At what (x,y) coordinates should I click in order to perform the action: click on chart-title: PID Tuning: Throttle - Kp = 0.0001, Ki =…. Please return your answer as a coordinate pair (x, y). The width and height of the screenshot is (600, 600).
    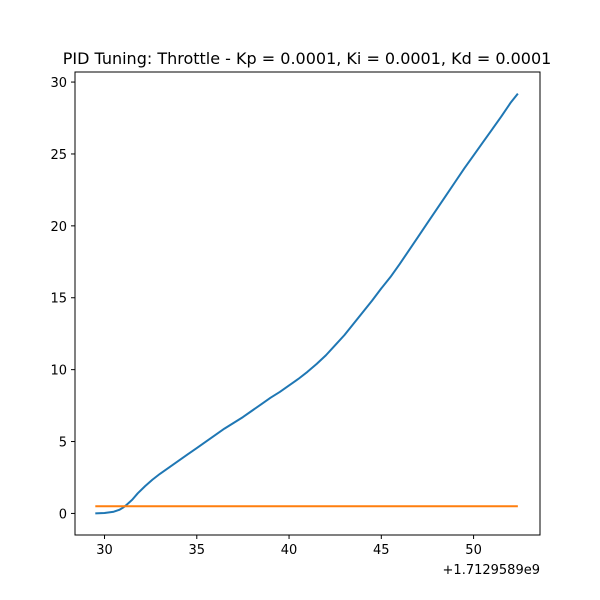
    Looking at the image, I should click on (307, 58).